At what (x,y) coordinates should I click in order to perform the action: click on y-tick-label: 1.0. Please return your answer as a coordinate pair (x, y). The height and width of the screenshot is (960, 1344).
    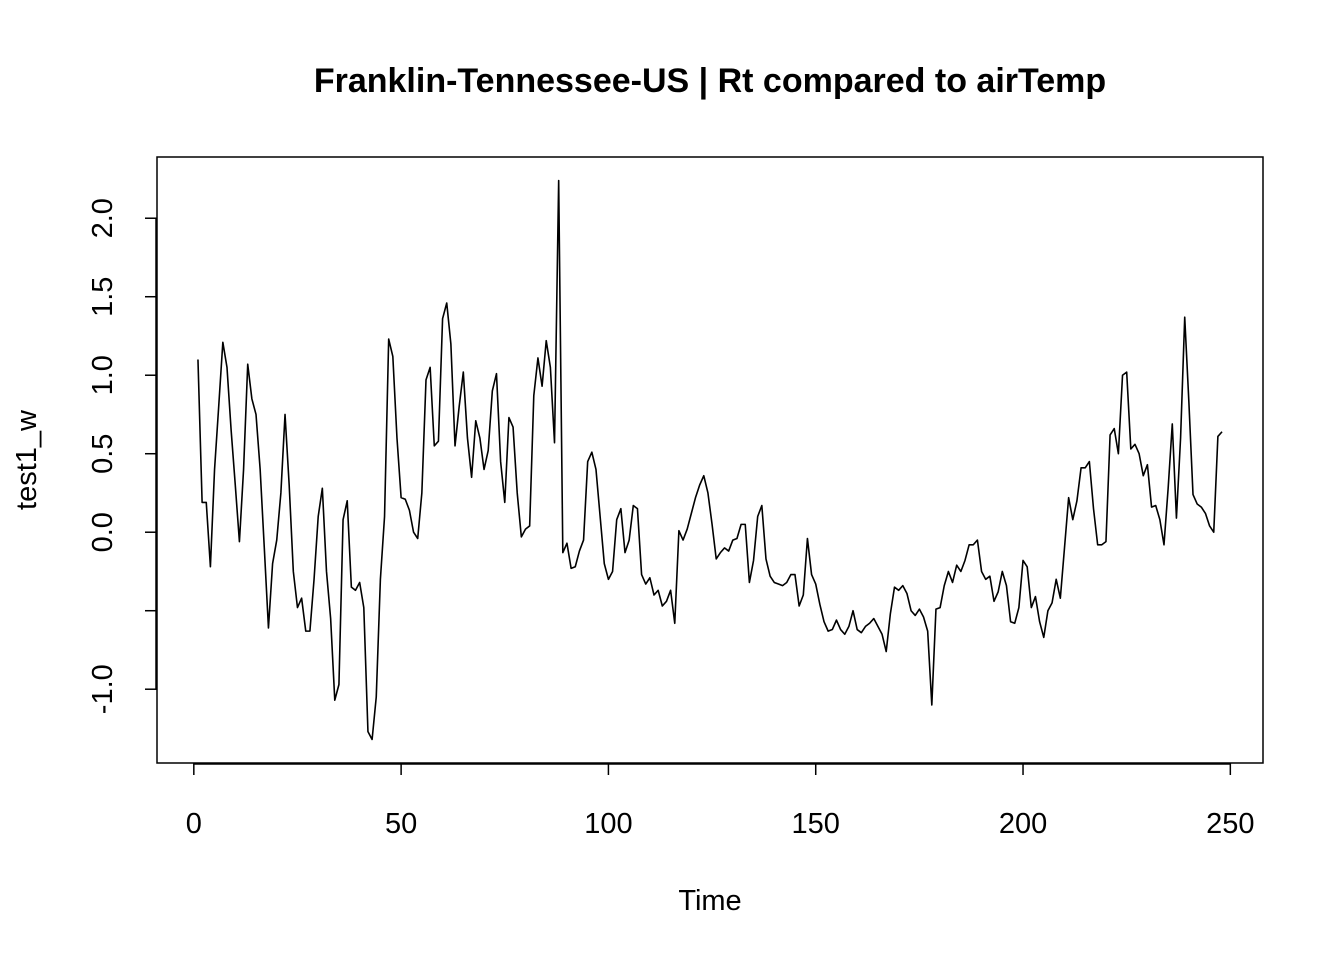
    Looking at the image, I should click on (103, 375).